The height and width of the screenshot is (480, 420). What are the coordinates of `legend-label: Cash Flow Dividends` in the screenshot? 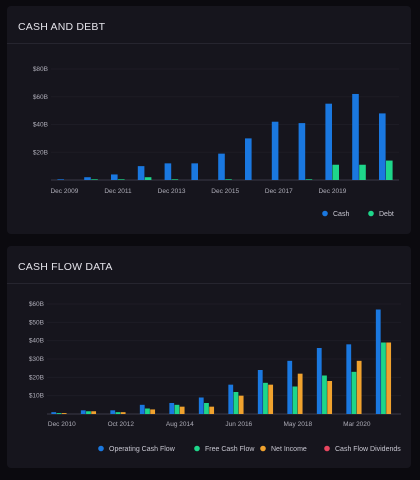 It's located at (368, 449).